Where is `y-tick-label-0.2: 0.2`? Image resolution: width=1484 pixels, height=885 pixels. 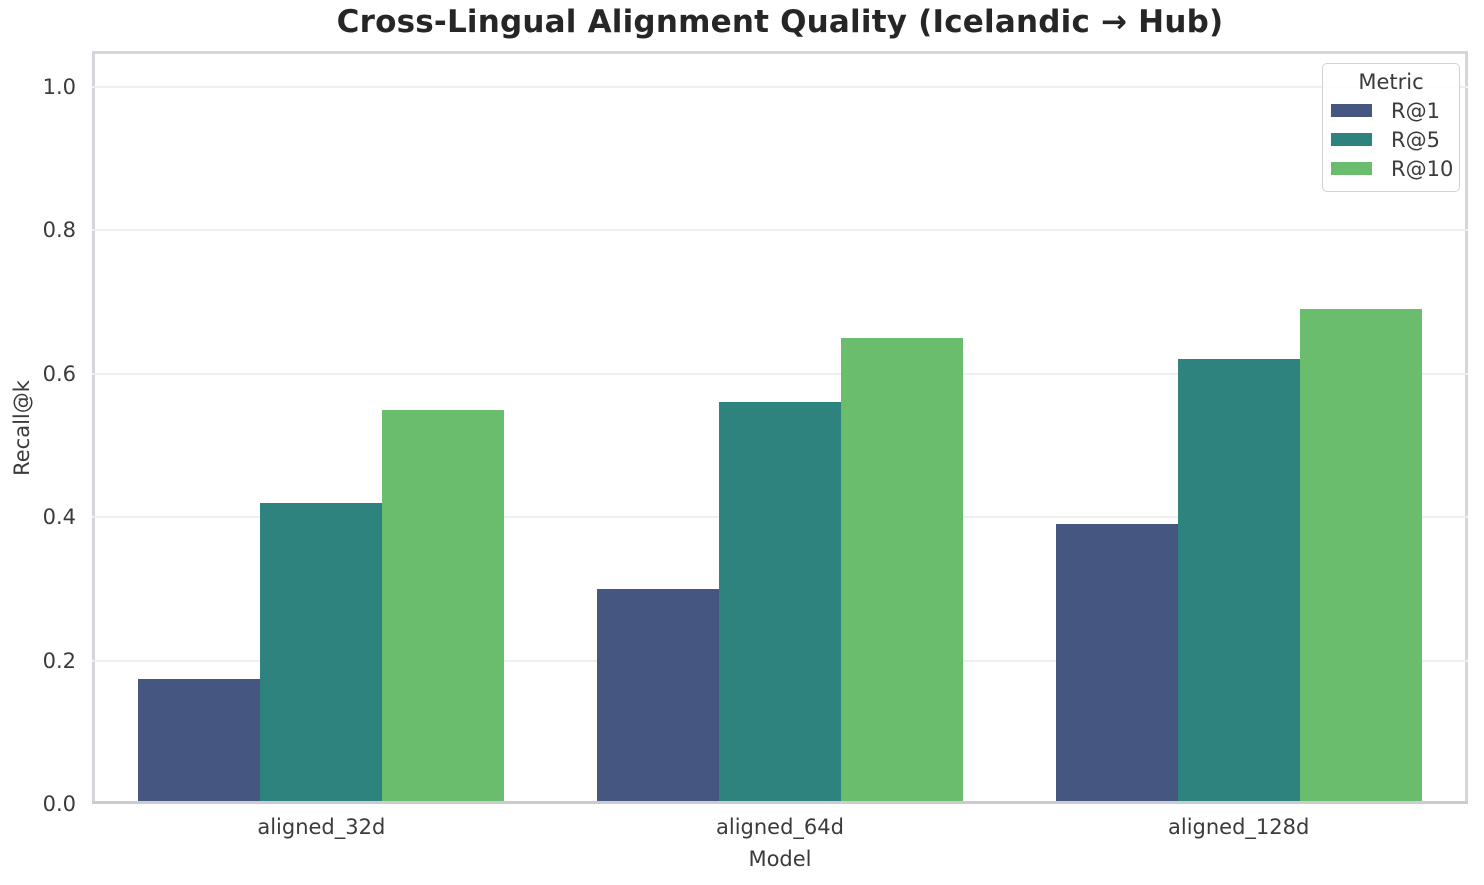
y-tick-label-0.2: 0.2 is located at coordinates (59, 660).